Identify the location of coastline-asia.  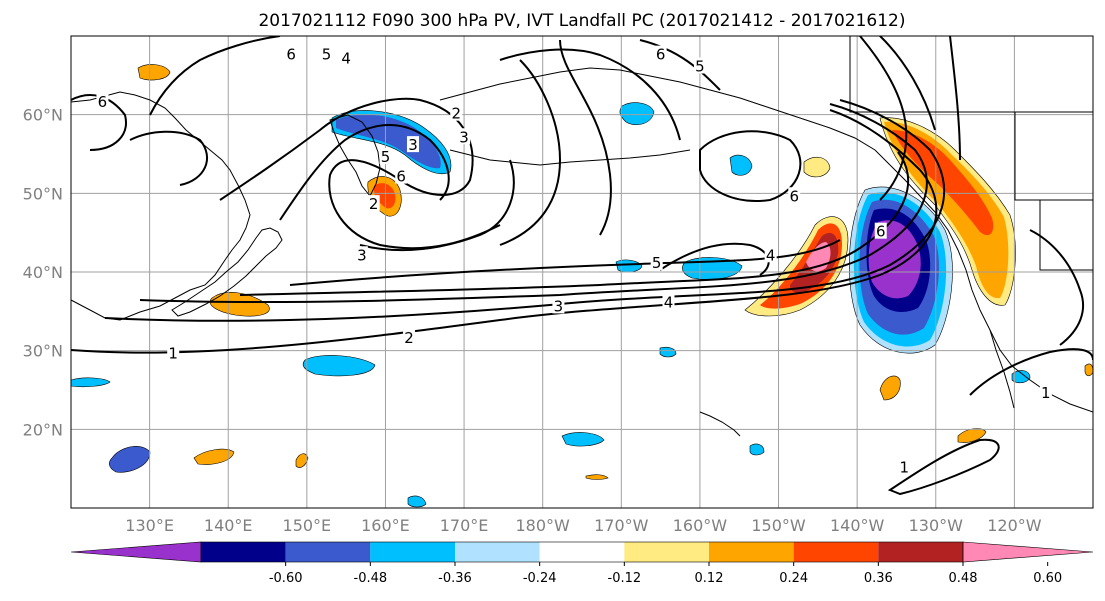
(161, 206).